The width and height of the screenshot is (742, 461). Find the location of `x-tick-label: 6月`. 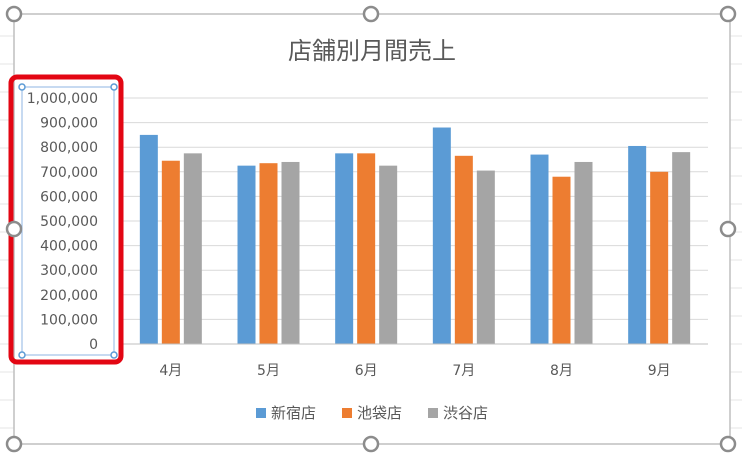

x-tick-label: 6月 is located at coordinates (366, 371).